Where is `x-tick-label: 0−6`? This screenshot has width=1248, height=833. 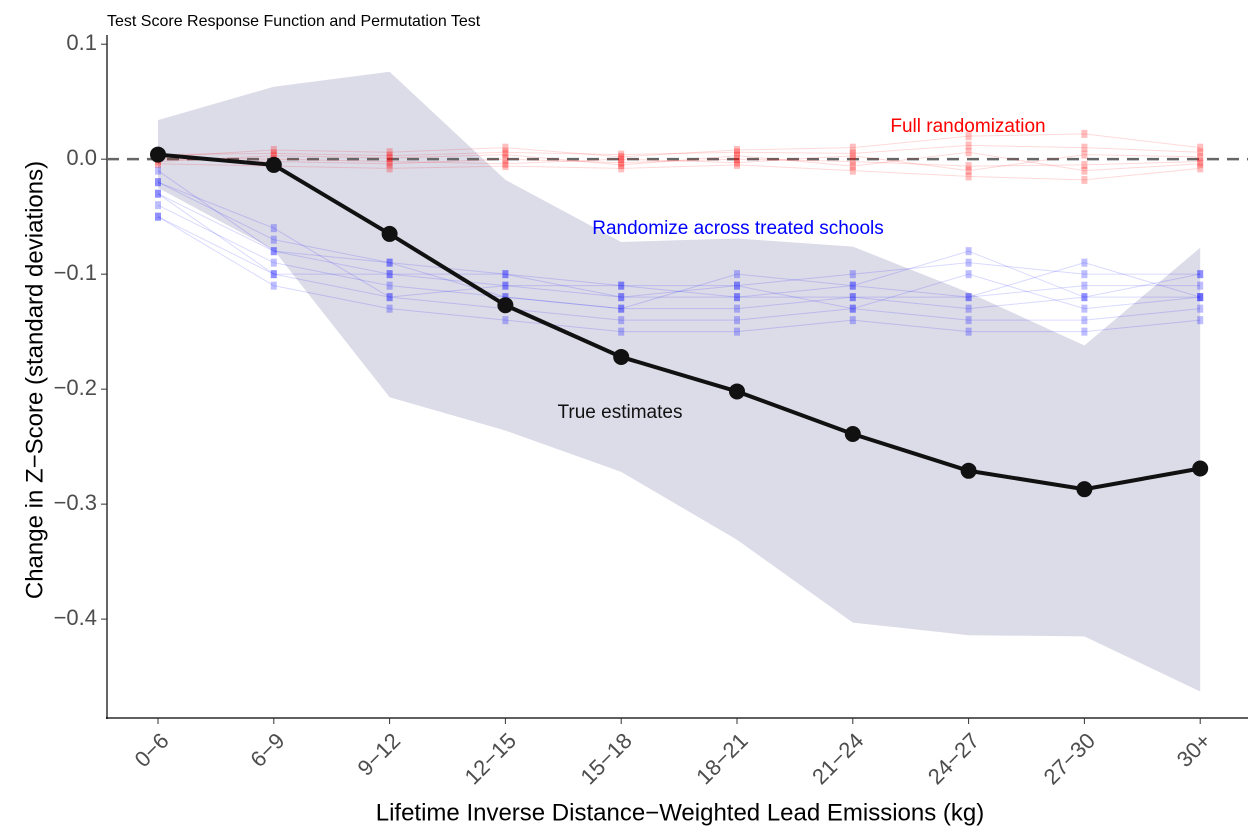 x-tick-label: 0−6 is located at coordinates (152, 750).